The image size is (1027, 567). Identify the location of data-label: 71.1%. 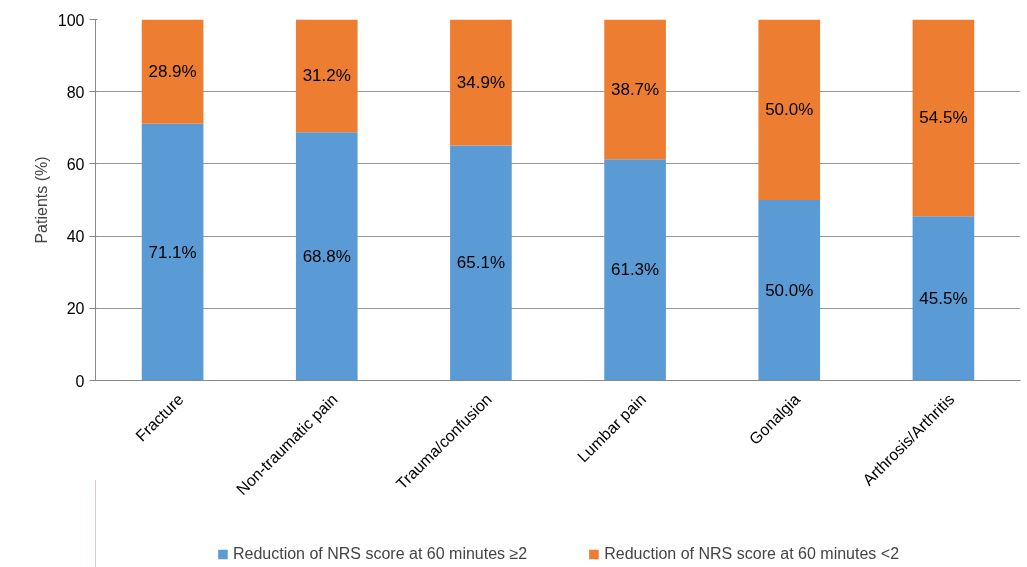
(172, 252).